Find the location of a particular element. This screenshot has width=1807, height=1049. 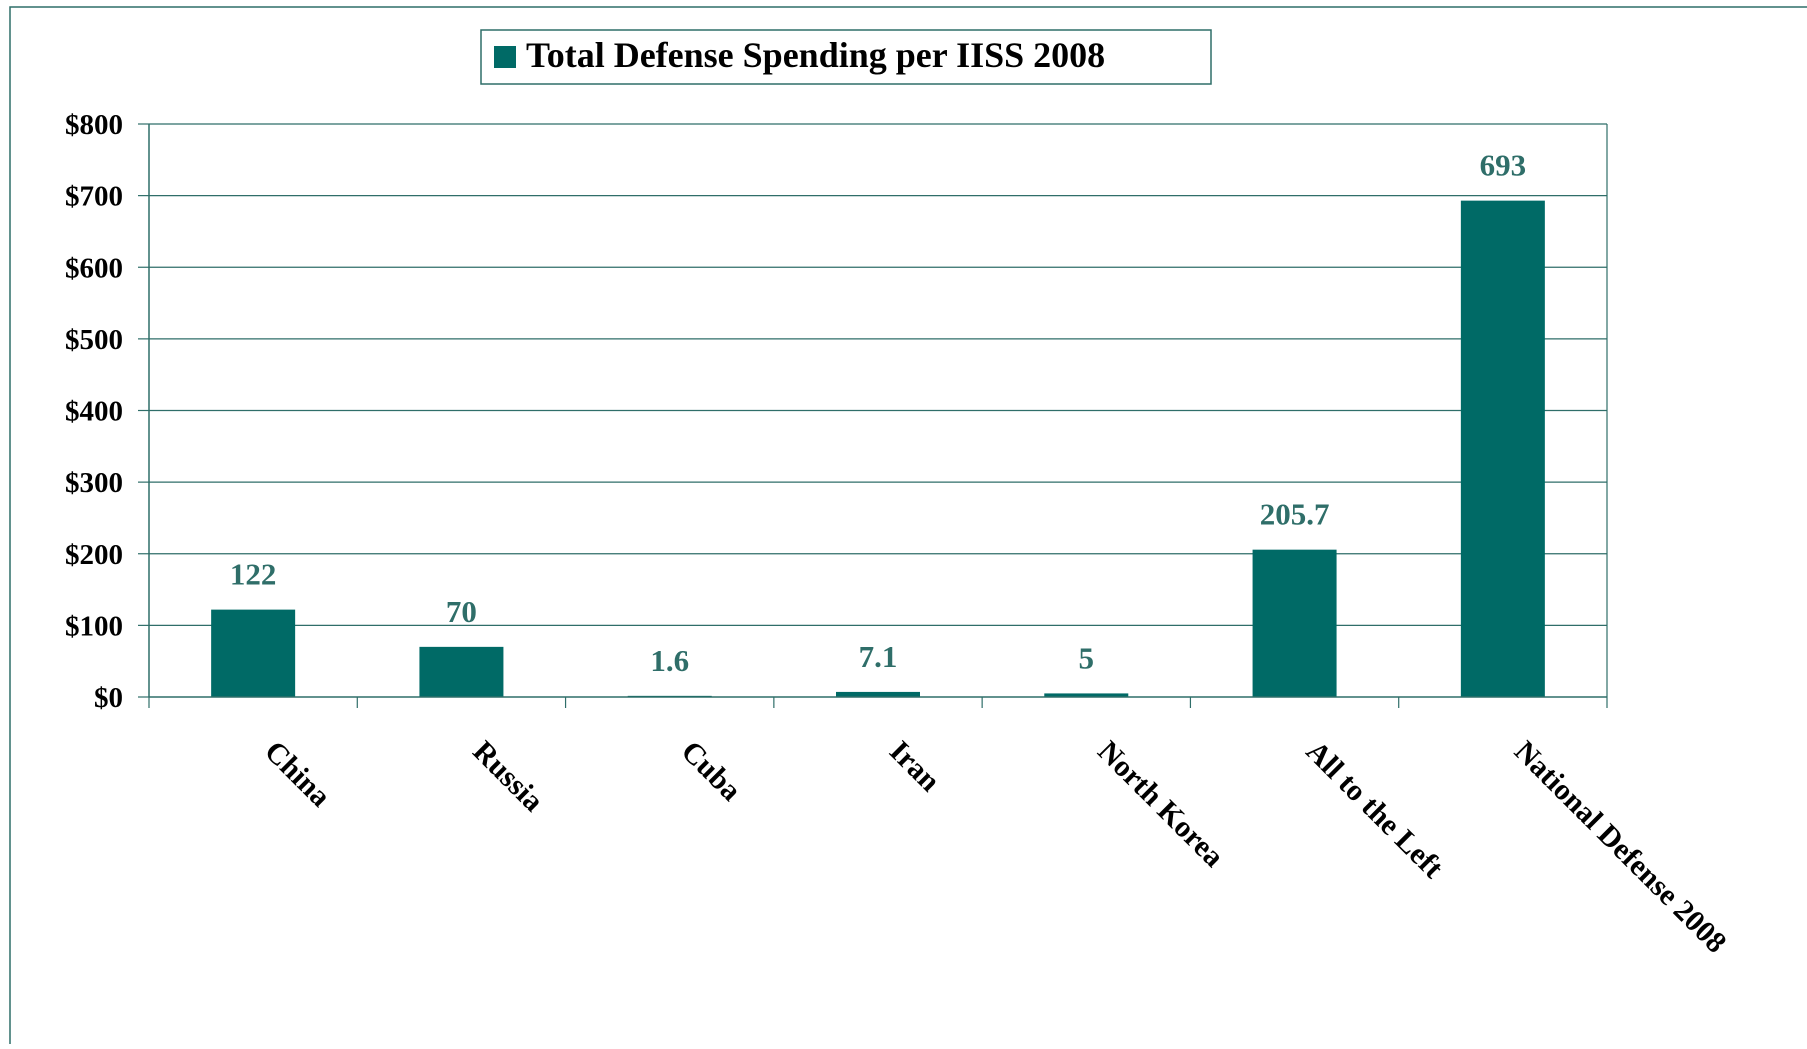

x-tick-label: All to the Left is located at coordinates (1375, 810).